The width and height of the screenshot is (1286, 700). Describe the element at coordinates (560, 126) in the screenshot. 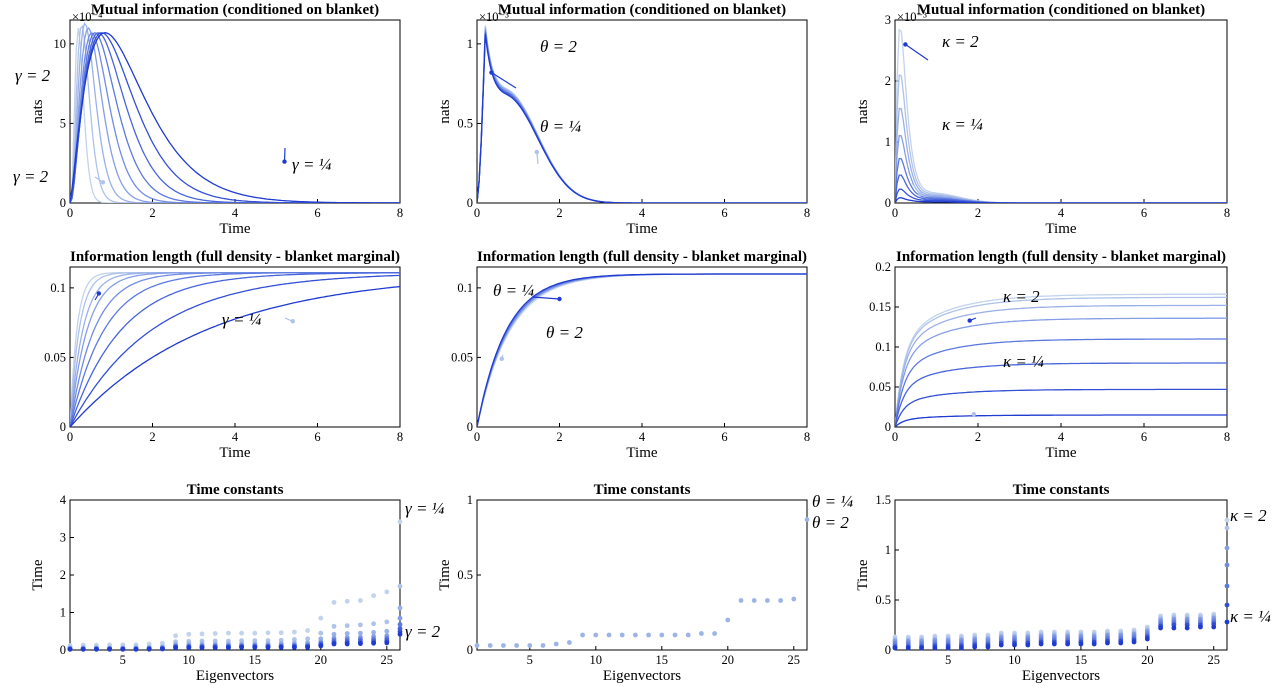

I see `annotation-label: θ = ¼` at that location.